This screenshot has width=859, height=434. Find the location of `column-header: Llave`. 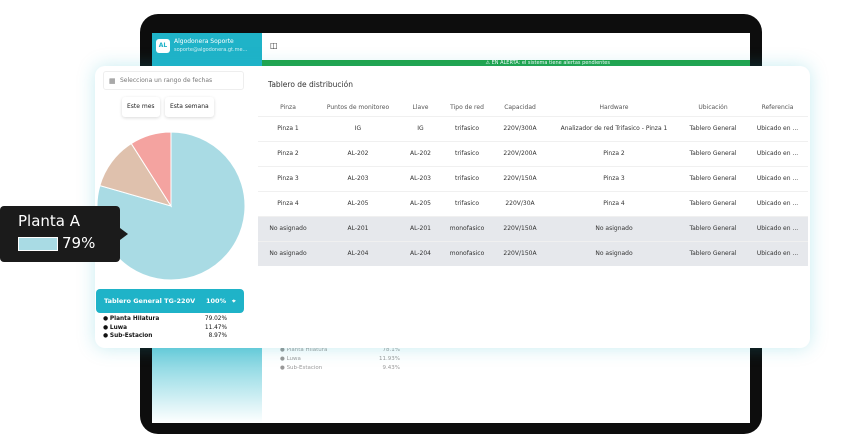

column-header: Llave is located at coordinates (420, 108).